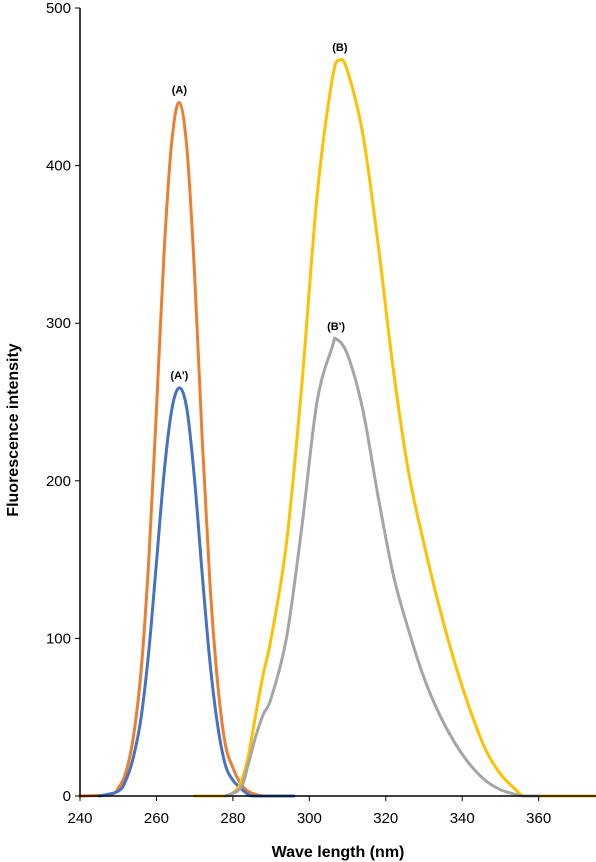 The image size is (596, 862). What do you see at coordinates (58, 638) in the screenshot?
I see `y-tick-label: 100` at bounding box center [58, 638].